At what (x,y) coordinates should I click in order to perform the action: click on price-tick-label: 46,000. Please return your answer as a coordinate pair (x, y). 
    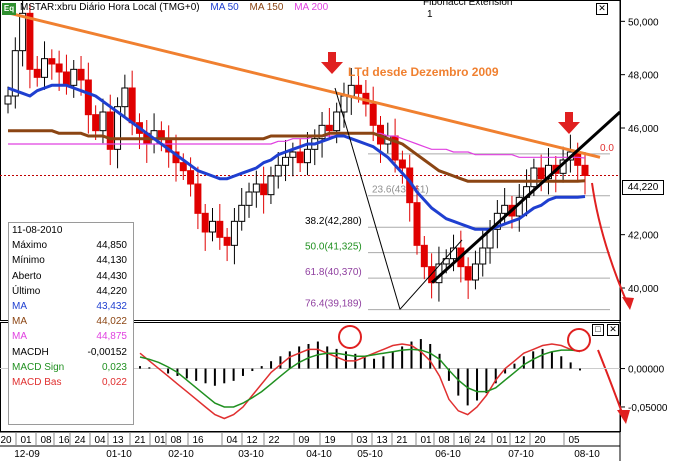
    Looking at the image, I should click on (643, 129).